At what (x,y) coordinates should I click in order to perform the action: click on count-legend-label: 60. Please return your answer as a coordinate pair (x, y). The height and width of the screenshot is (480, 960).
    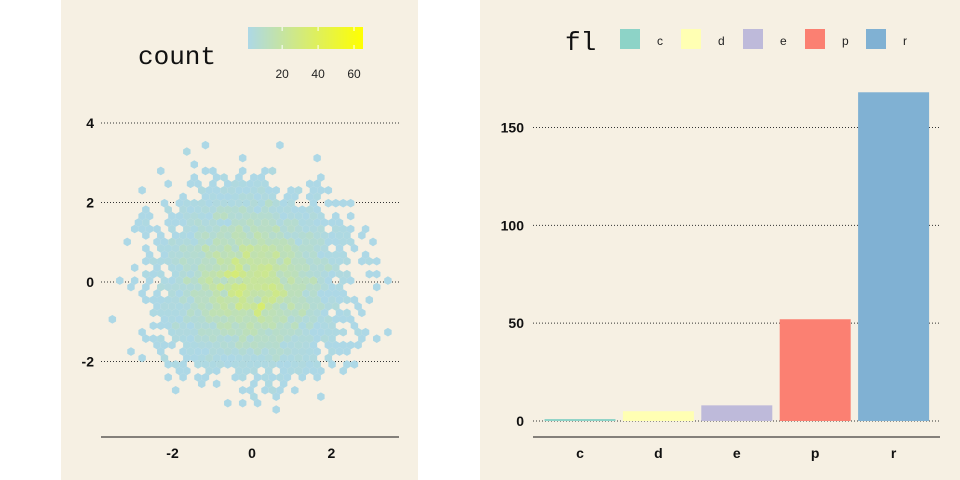
    Looking at the image, I should click on (354, 74).